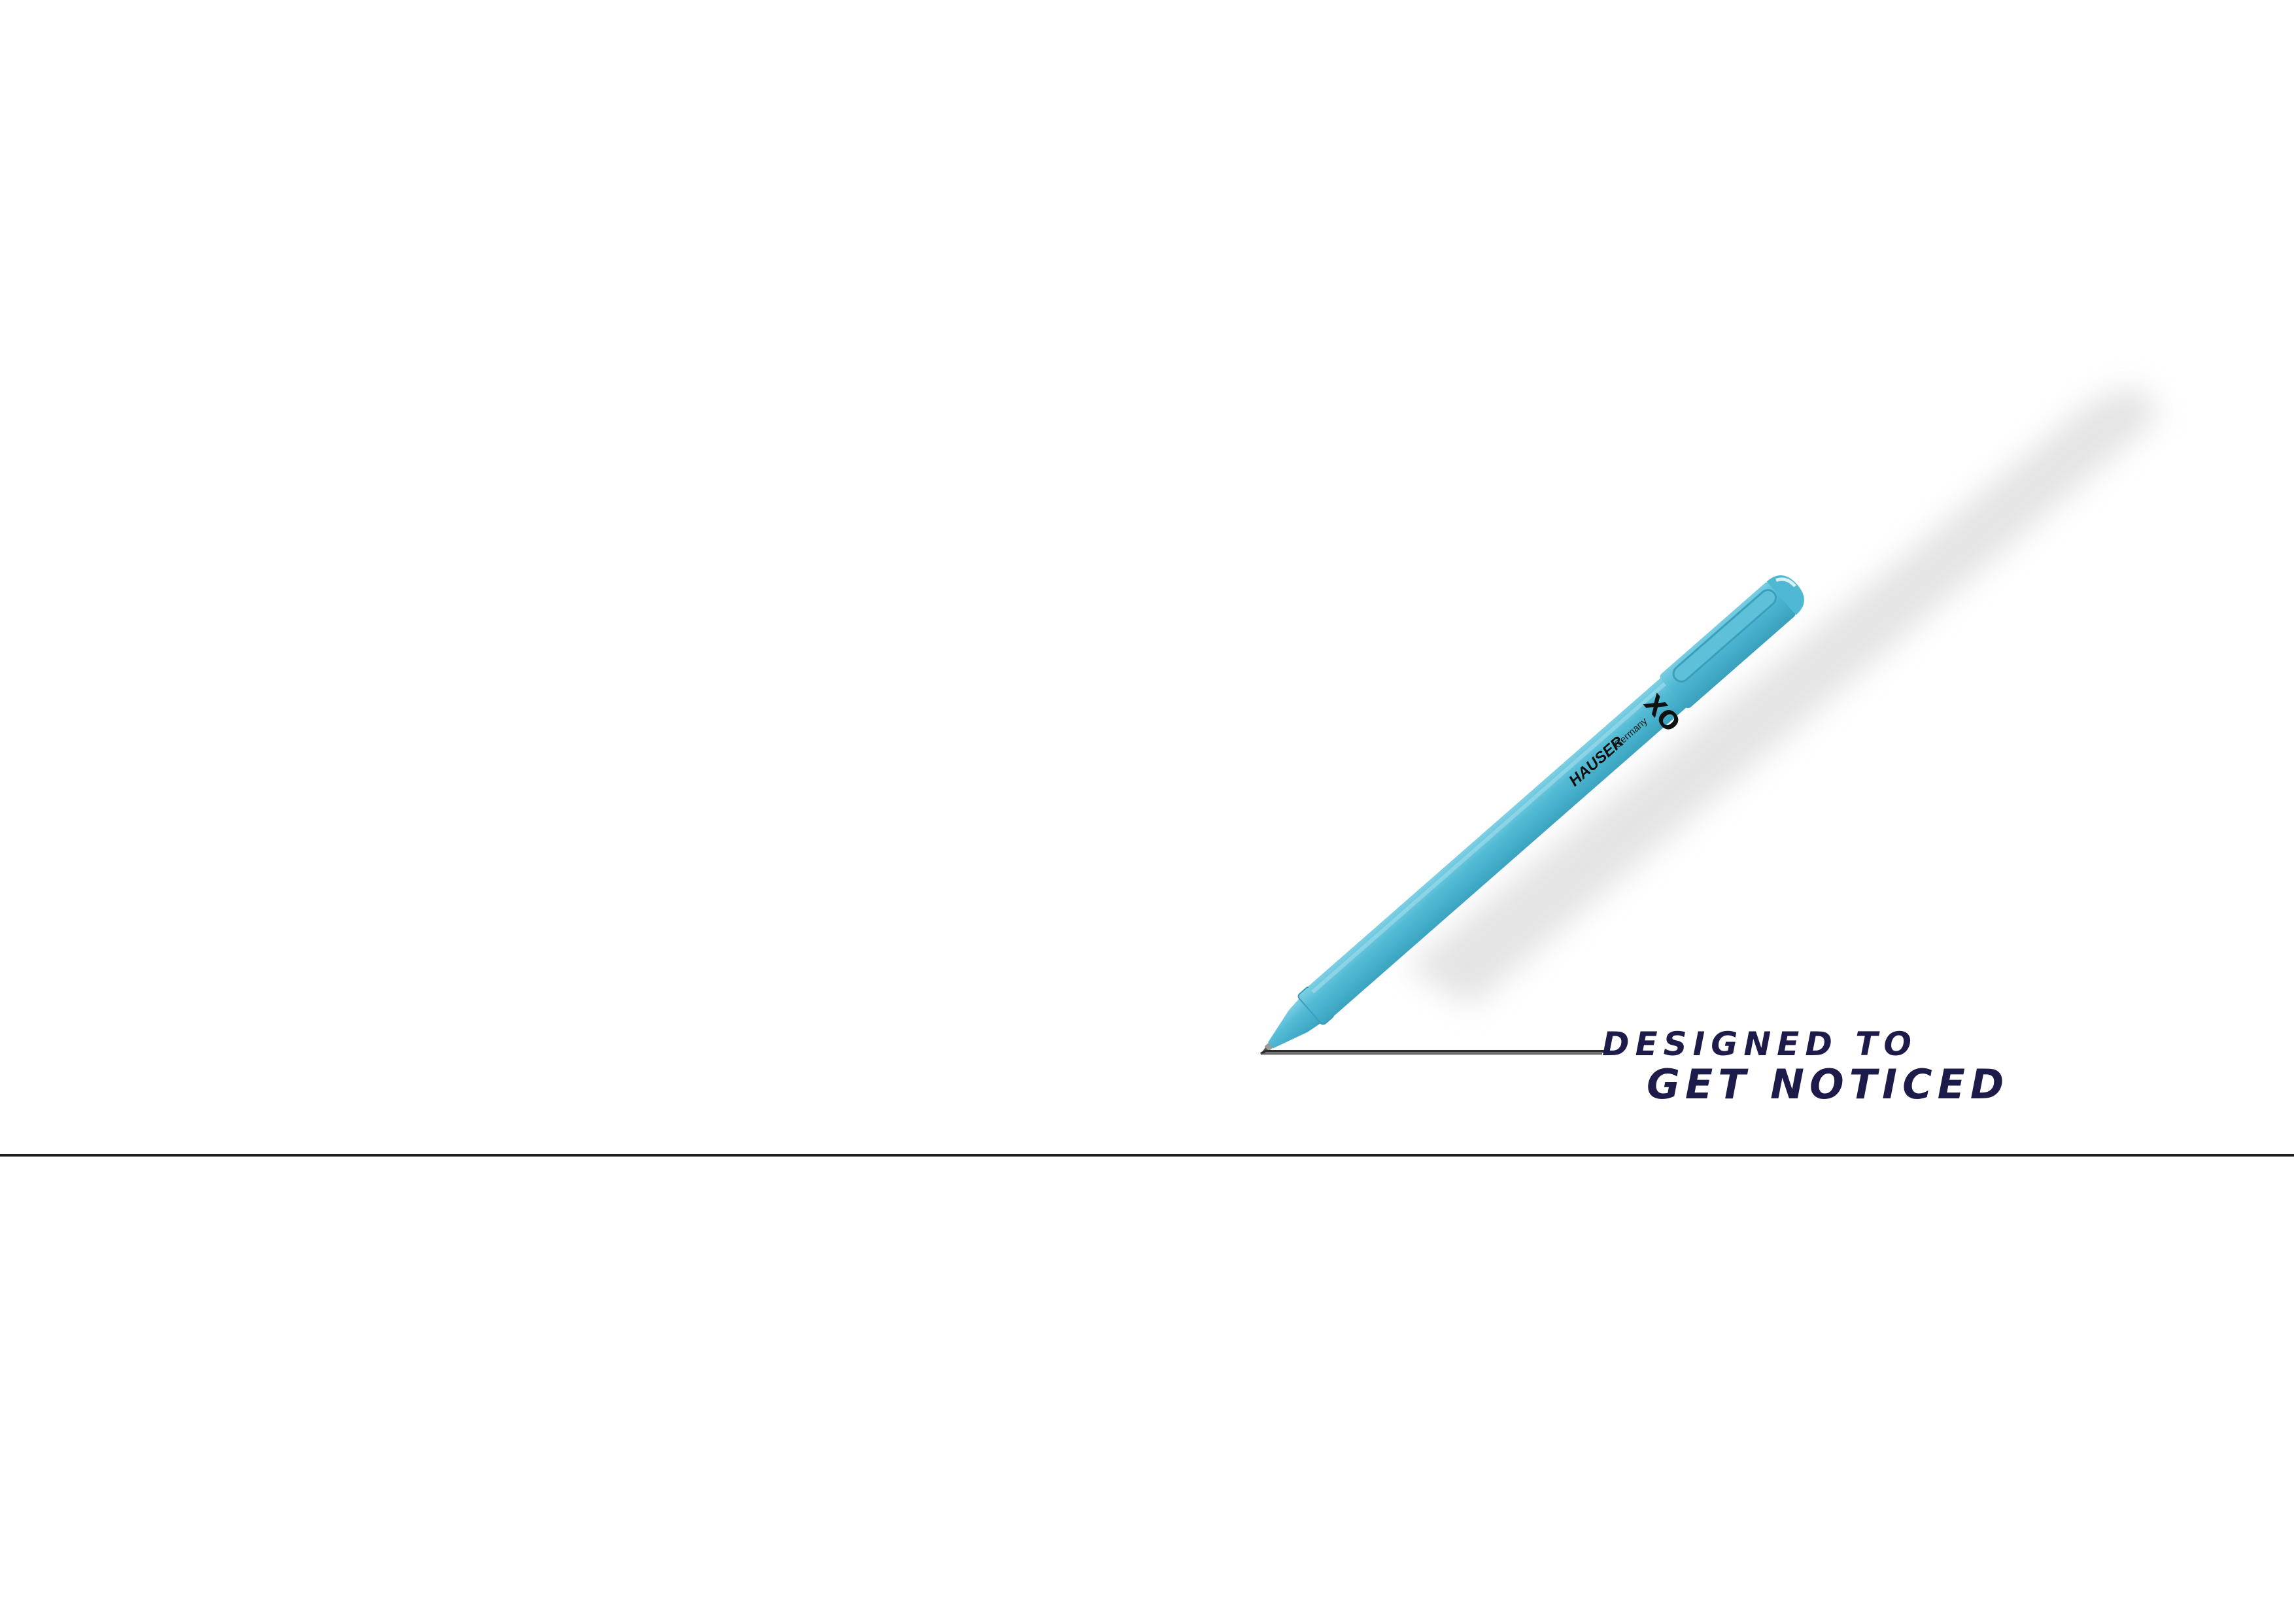 This screenshot has height=1624, width=2294. I want to click on pen-cone, so click(1294, 1023).